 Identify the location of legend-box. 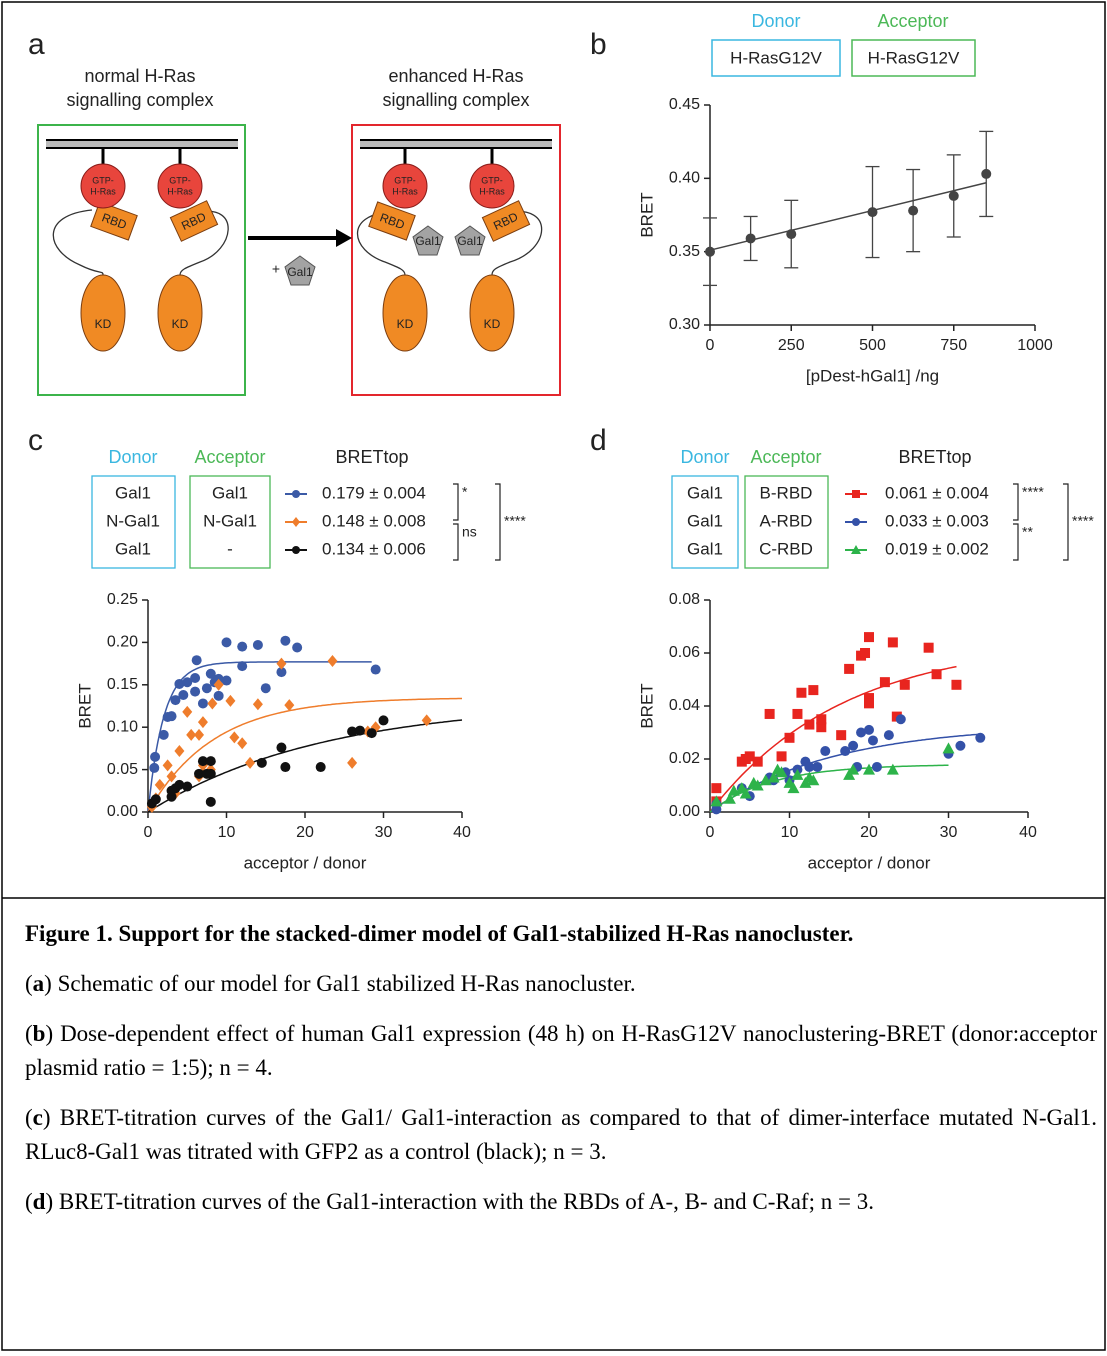
(705, 522).